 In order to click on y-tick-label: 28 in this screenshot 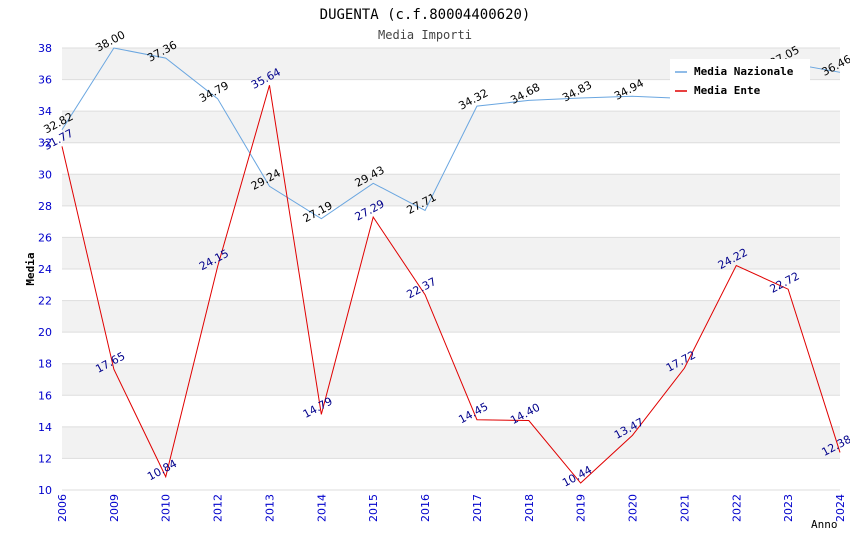, I will do `click(45, 206)`.